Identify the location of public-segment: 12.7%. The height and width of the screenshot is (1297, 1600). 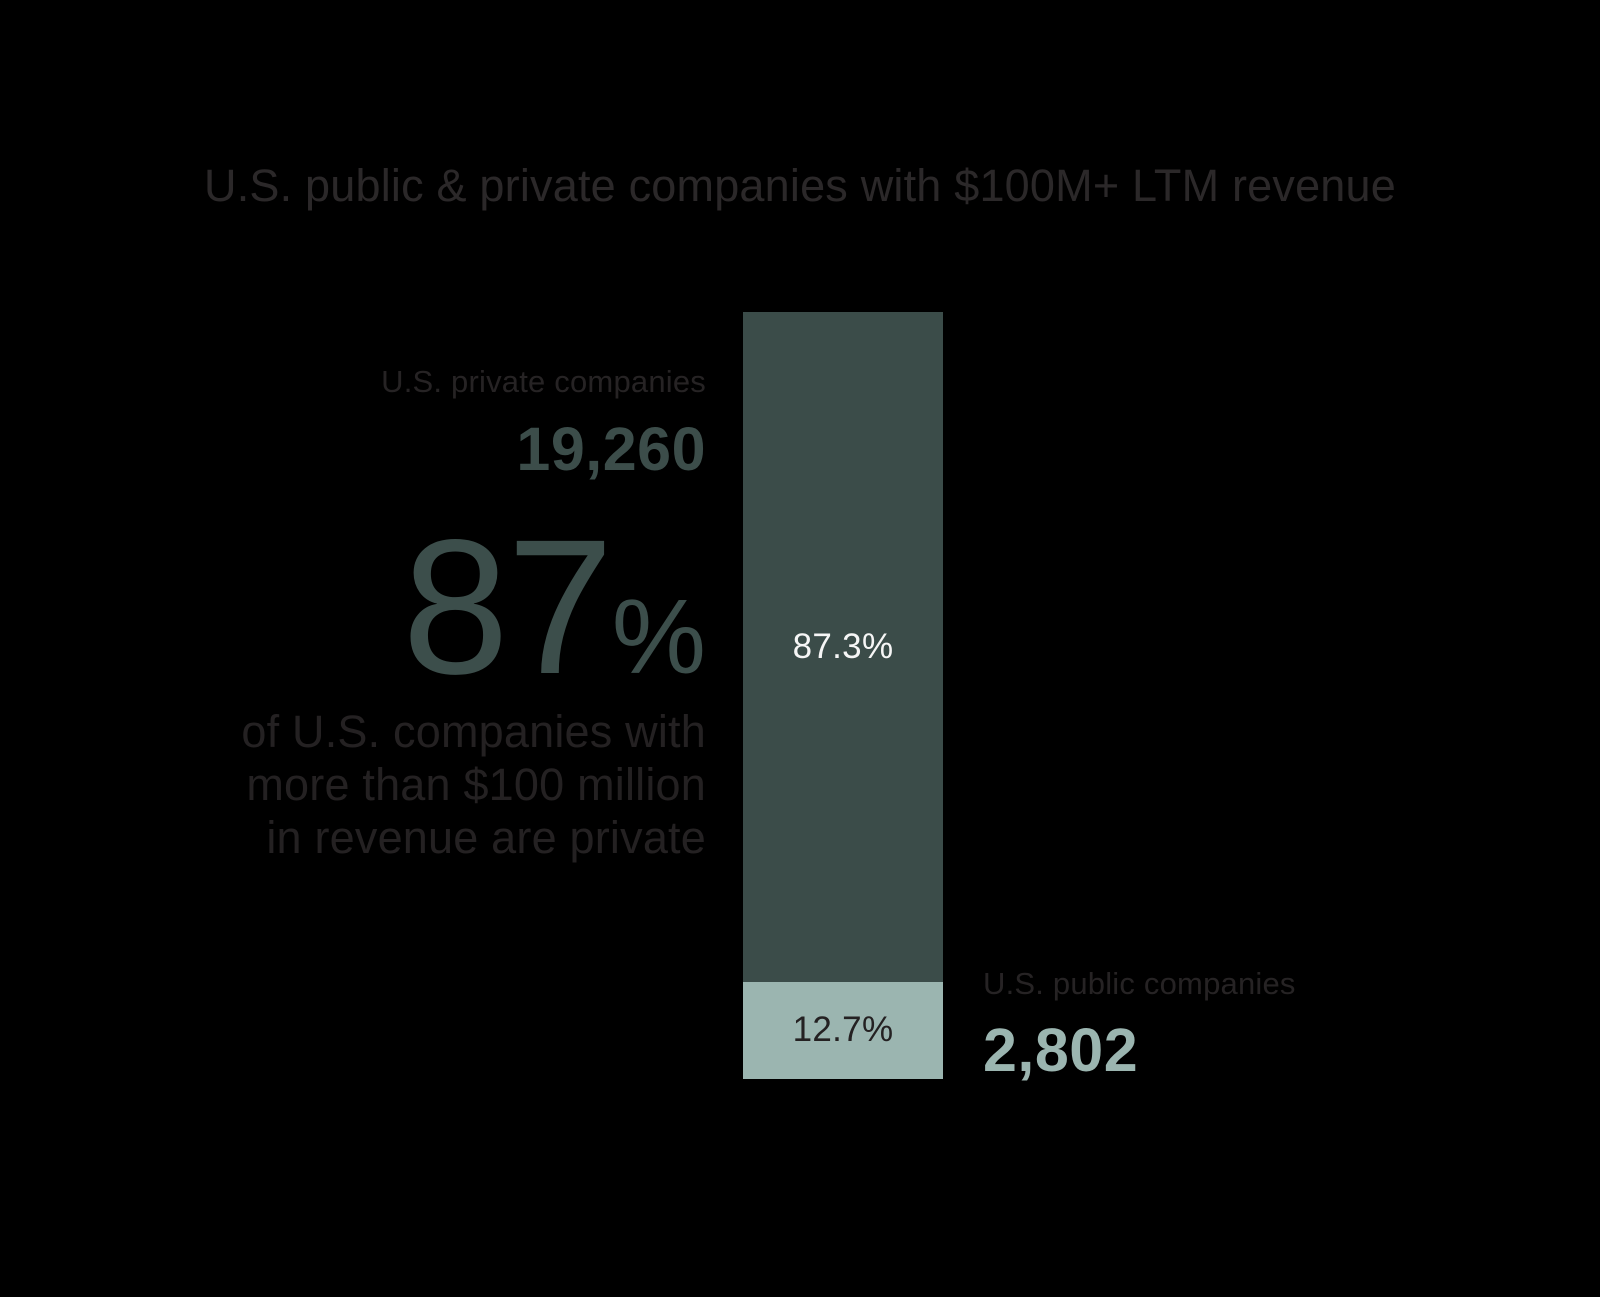
(843, 1030).